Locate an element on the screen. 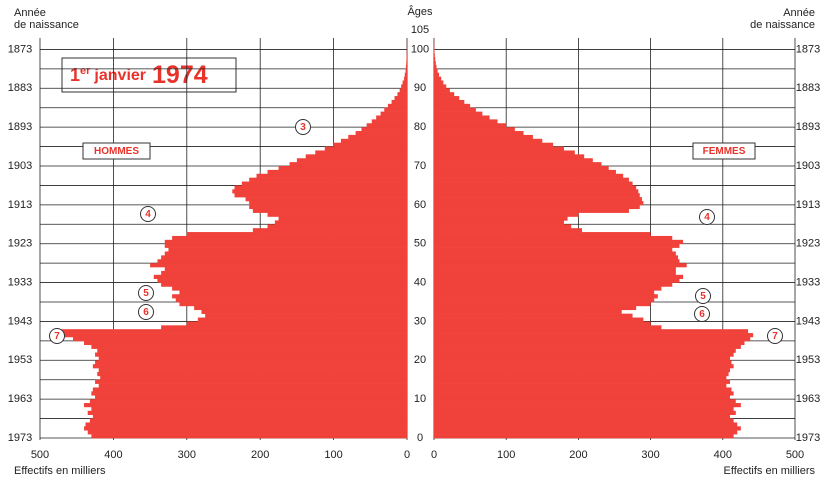 This screenshot has width=829, height=481. y-tick-label: 100 is located at coordinates (420, 49).